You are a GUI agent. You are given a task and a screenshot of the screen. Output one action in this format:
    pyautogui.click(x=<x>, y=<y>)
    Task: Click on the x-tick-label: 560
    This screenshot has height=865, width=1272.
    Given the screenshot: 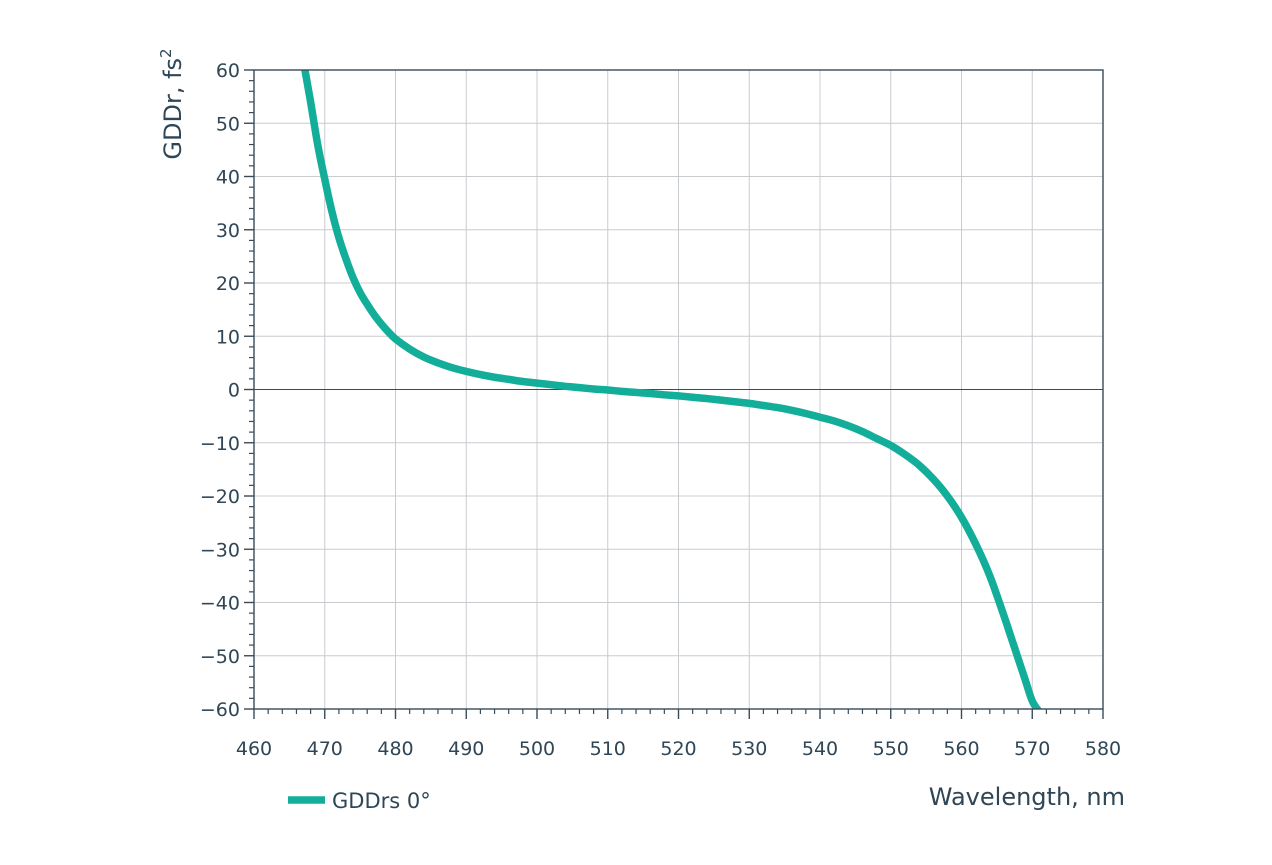 What is the action you would take?
    pyautogui.click(x=961, y=749)
    